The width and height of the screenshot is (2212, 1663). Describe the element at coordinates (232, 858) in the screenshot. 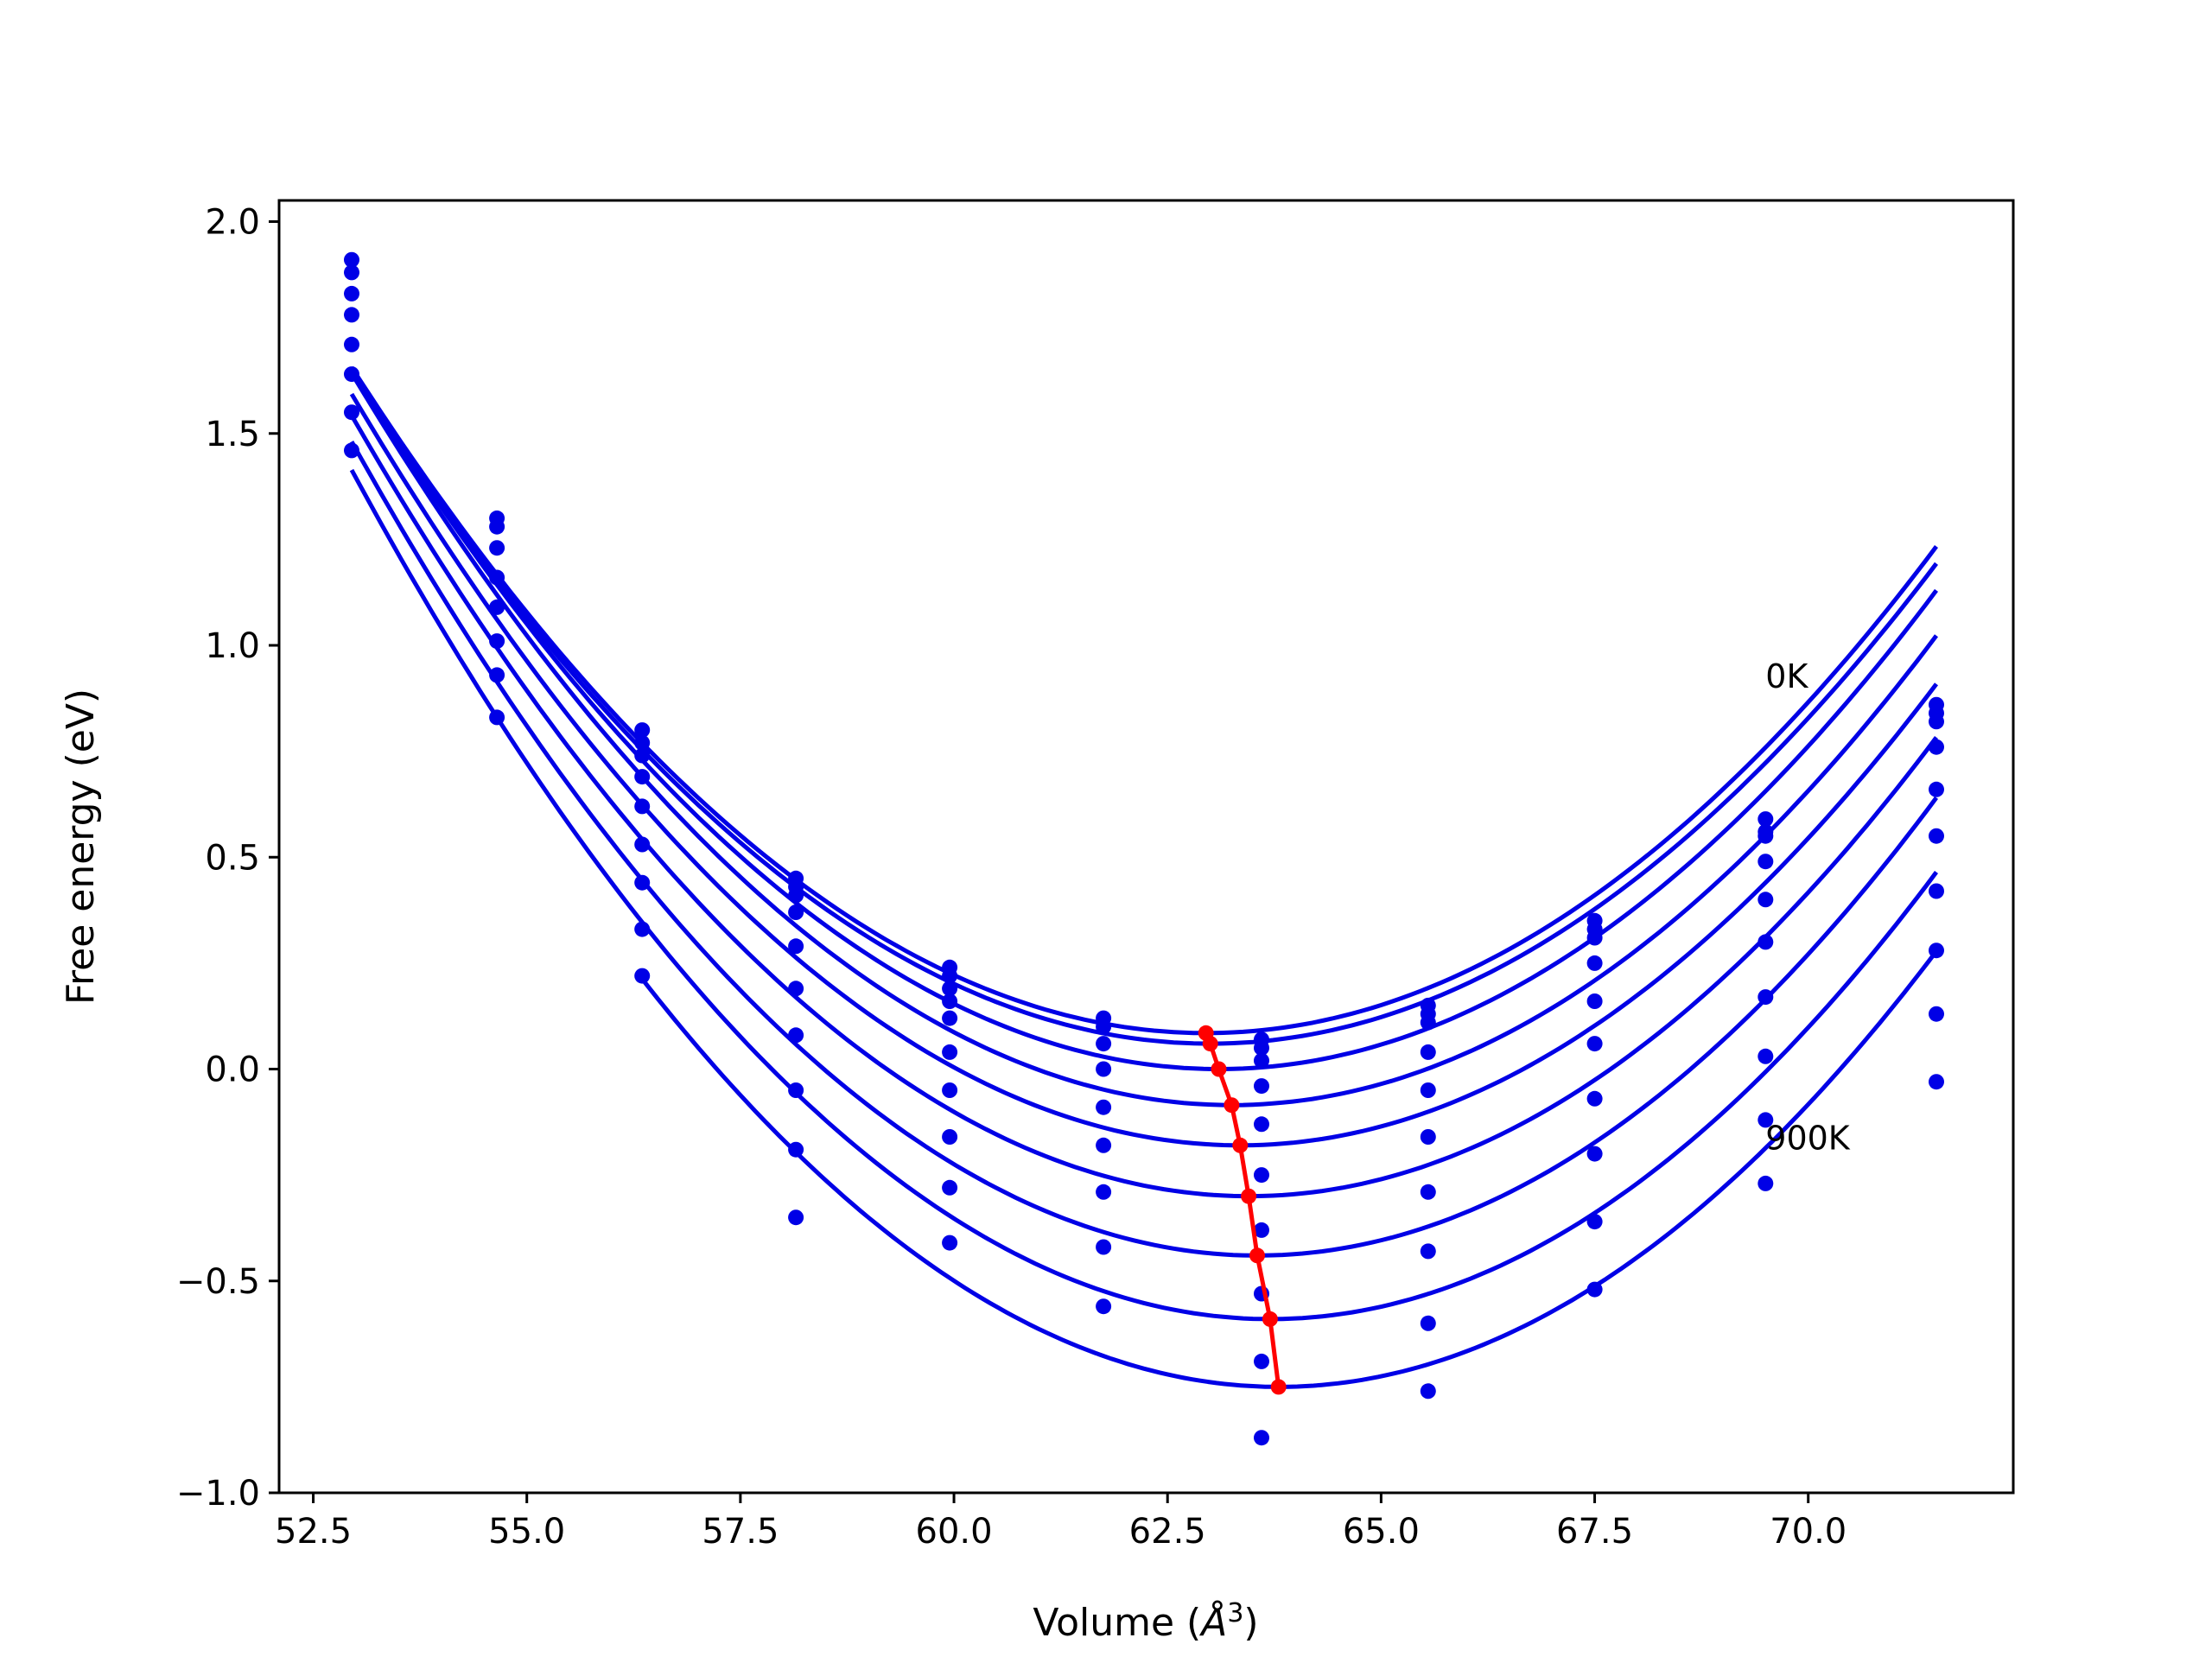

I see `y-tick-label: 0.5` at that location.